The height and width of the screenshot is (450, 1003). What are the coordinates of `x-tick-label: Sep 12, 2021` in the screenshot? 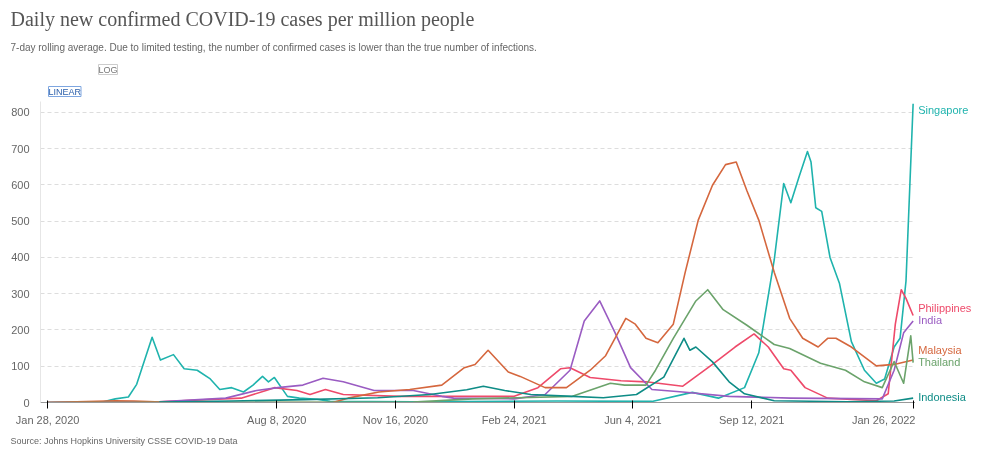 It's located at (751, 419).